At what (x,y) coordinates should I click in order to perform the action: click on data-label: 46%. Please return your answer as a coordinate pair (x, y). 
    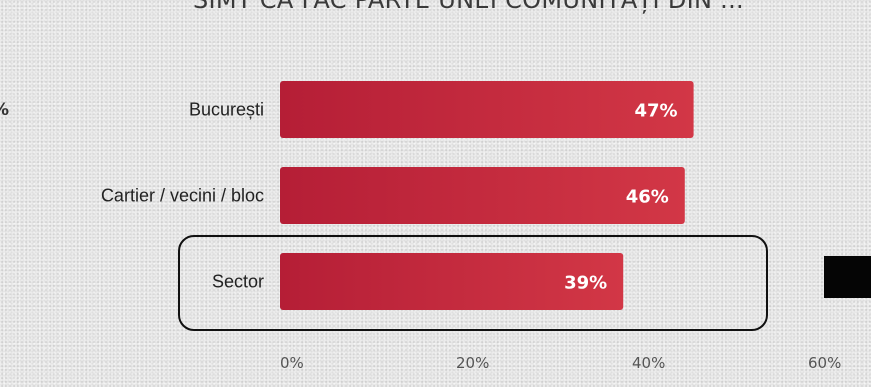
    Looking at the image, I should click on (647, 197).